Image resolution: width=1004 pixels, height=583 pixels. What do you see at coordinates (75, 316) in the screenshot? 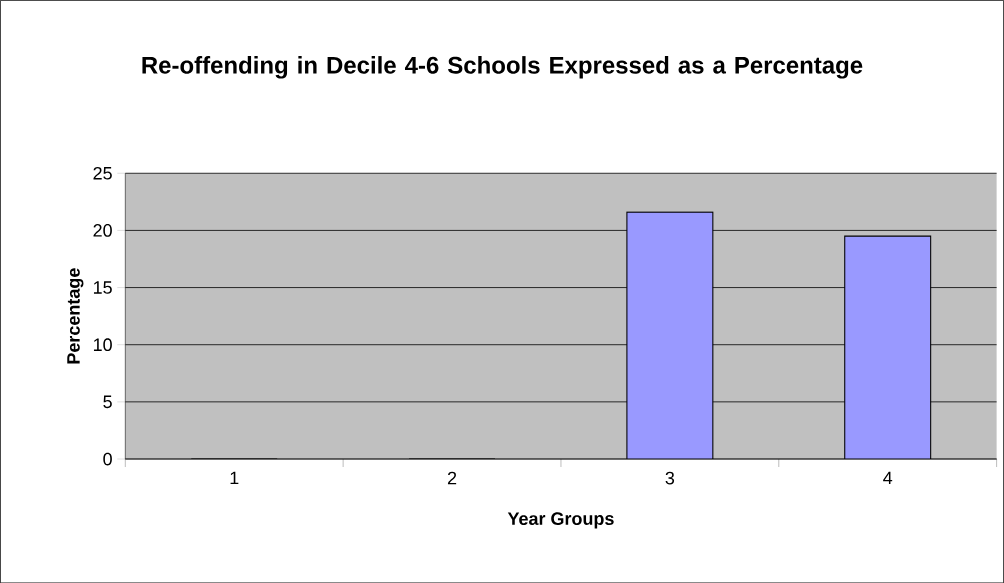
I see `y-axis-title: Percentage` at bounding box center [75, 316].